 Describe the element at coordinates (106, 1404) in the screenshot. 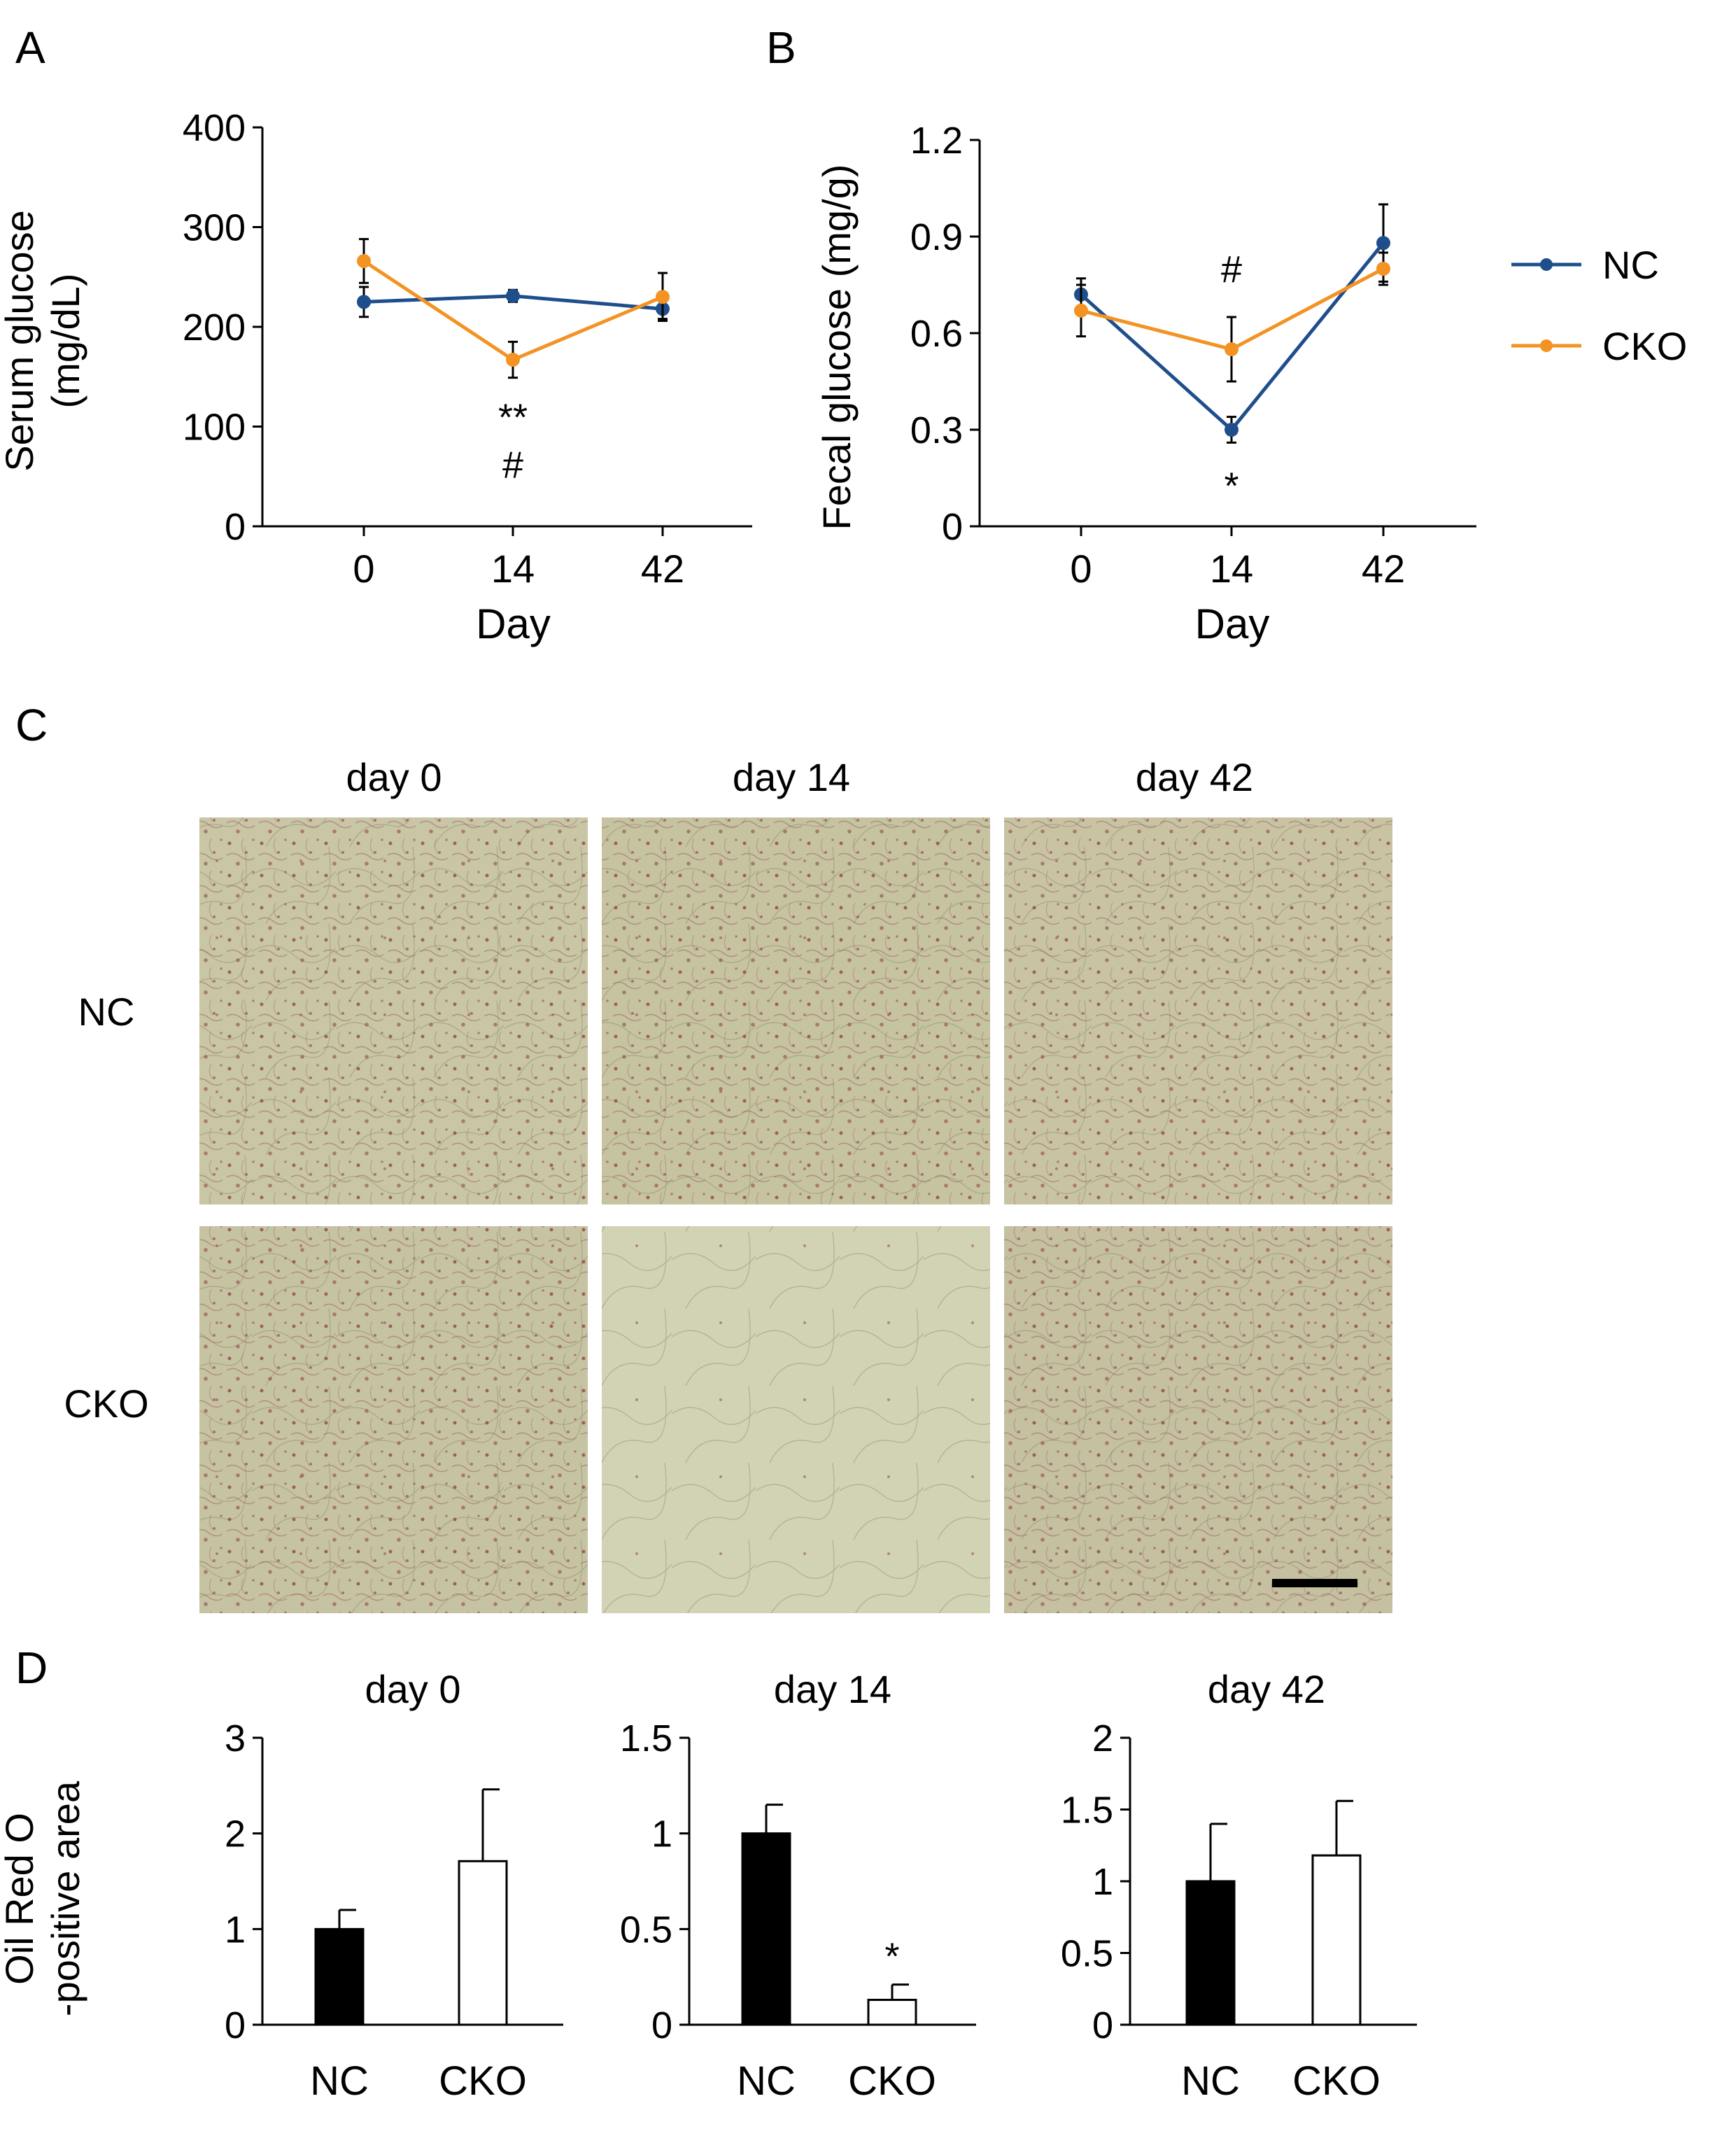

I see `row-label-cko: CKO` at that location.